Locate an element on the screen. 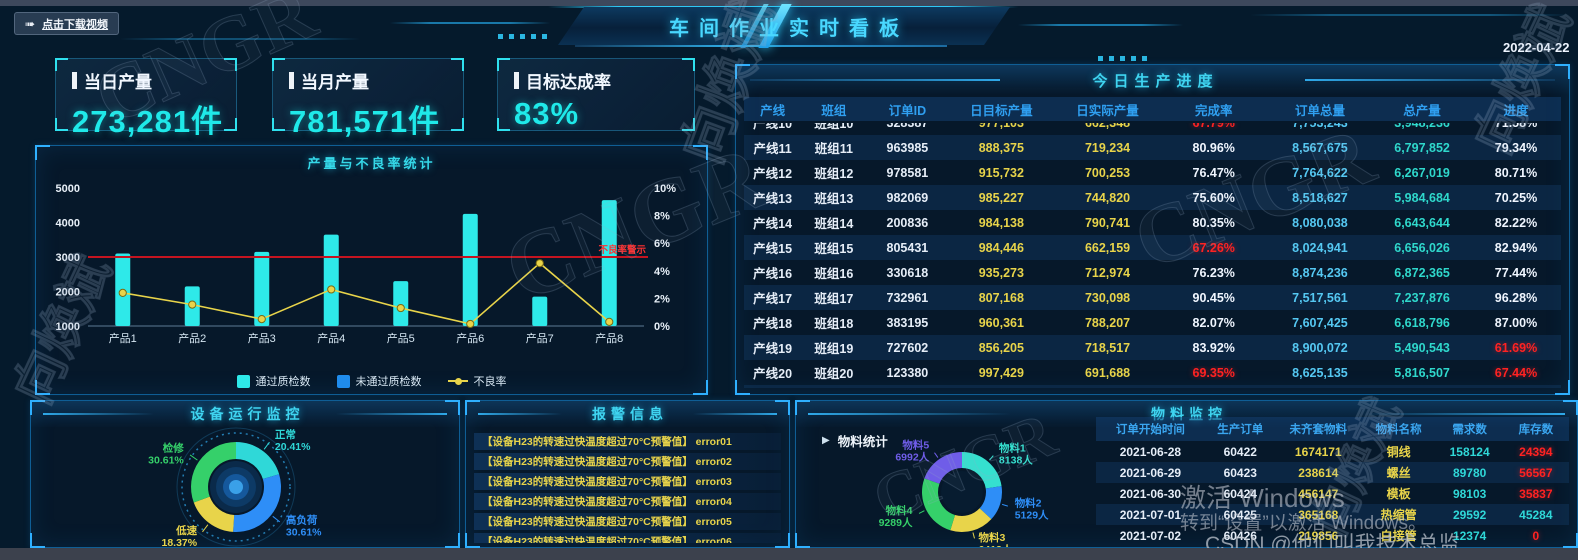  material-table-cell: 热缩管 is located at coordinates (1398, 515).